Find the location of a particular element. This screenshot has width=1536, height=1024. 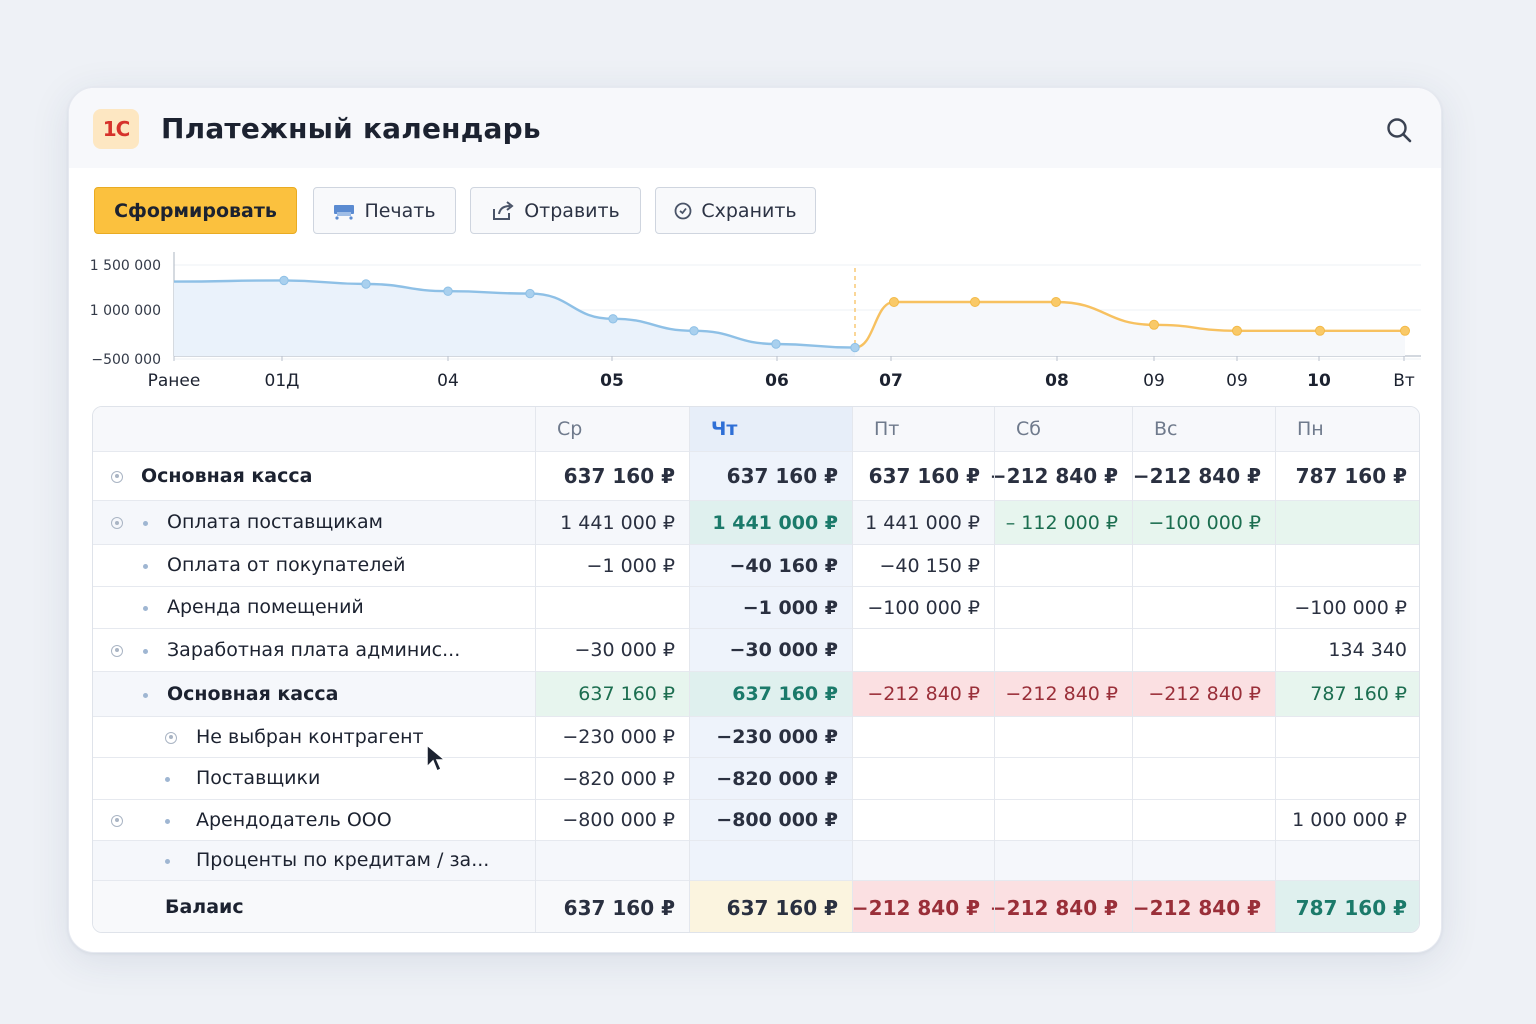

save-button: Схранить is located at coordinates (735, 210).